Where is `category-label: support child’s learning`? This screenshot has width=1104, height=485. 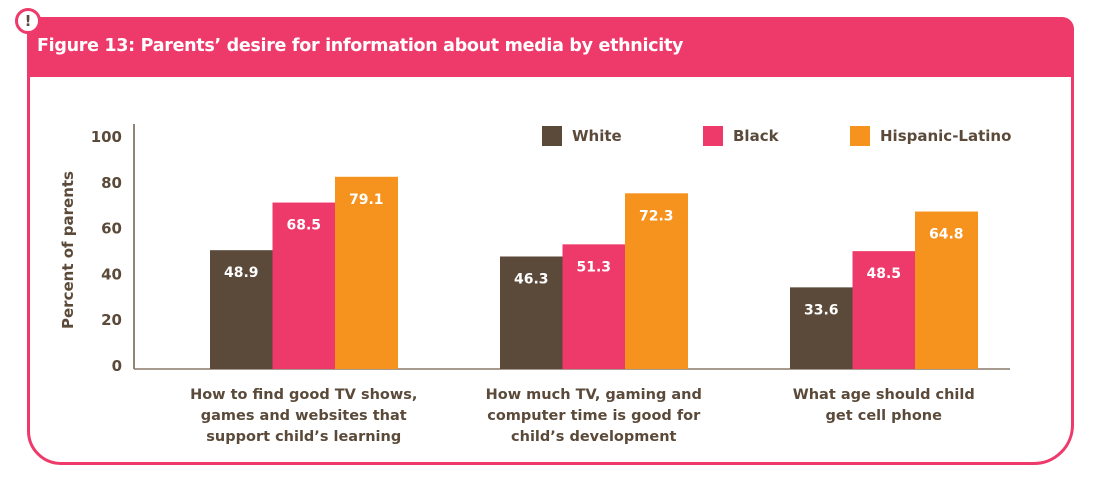 category-label: support child’s learning is located at coordinates (303, 437).